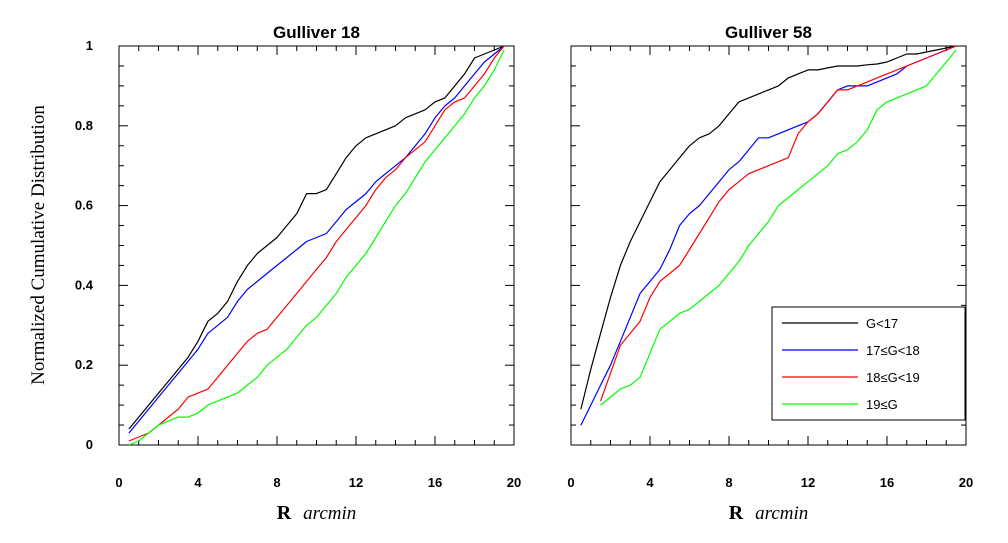 The width and height of the screenshot is (1008, 543). Describe the element at coordinates (89, 45) in the screenshot. I see `y-tick-label: 1` at that location.